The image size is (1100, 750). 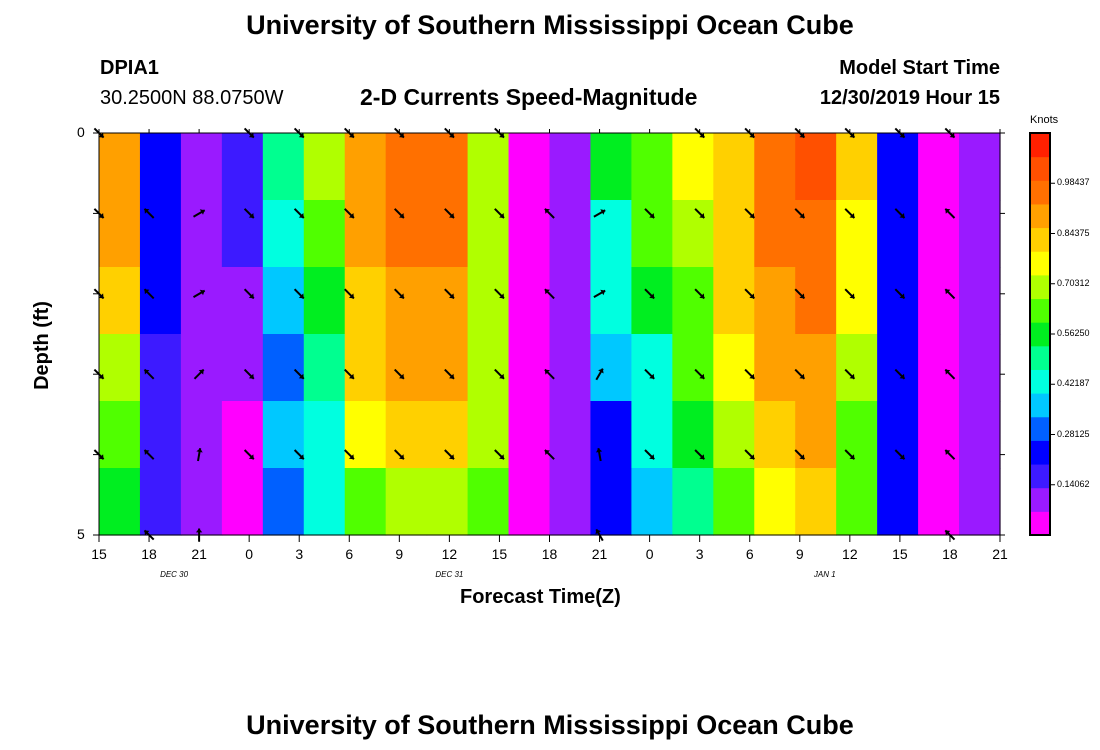 What do you see at coordinates (1073, 433) in the screenshot?
I see `colorbar-label: 0.28125` at bounding box center [1073, 433].